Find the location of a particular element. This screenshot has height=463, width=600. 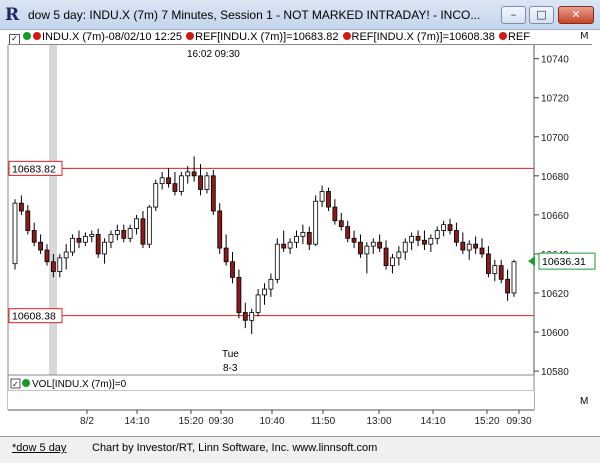

ref-indicator-2: REF[INDU.X (7m)]=10608.38 is located at coordinates (423, 37).